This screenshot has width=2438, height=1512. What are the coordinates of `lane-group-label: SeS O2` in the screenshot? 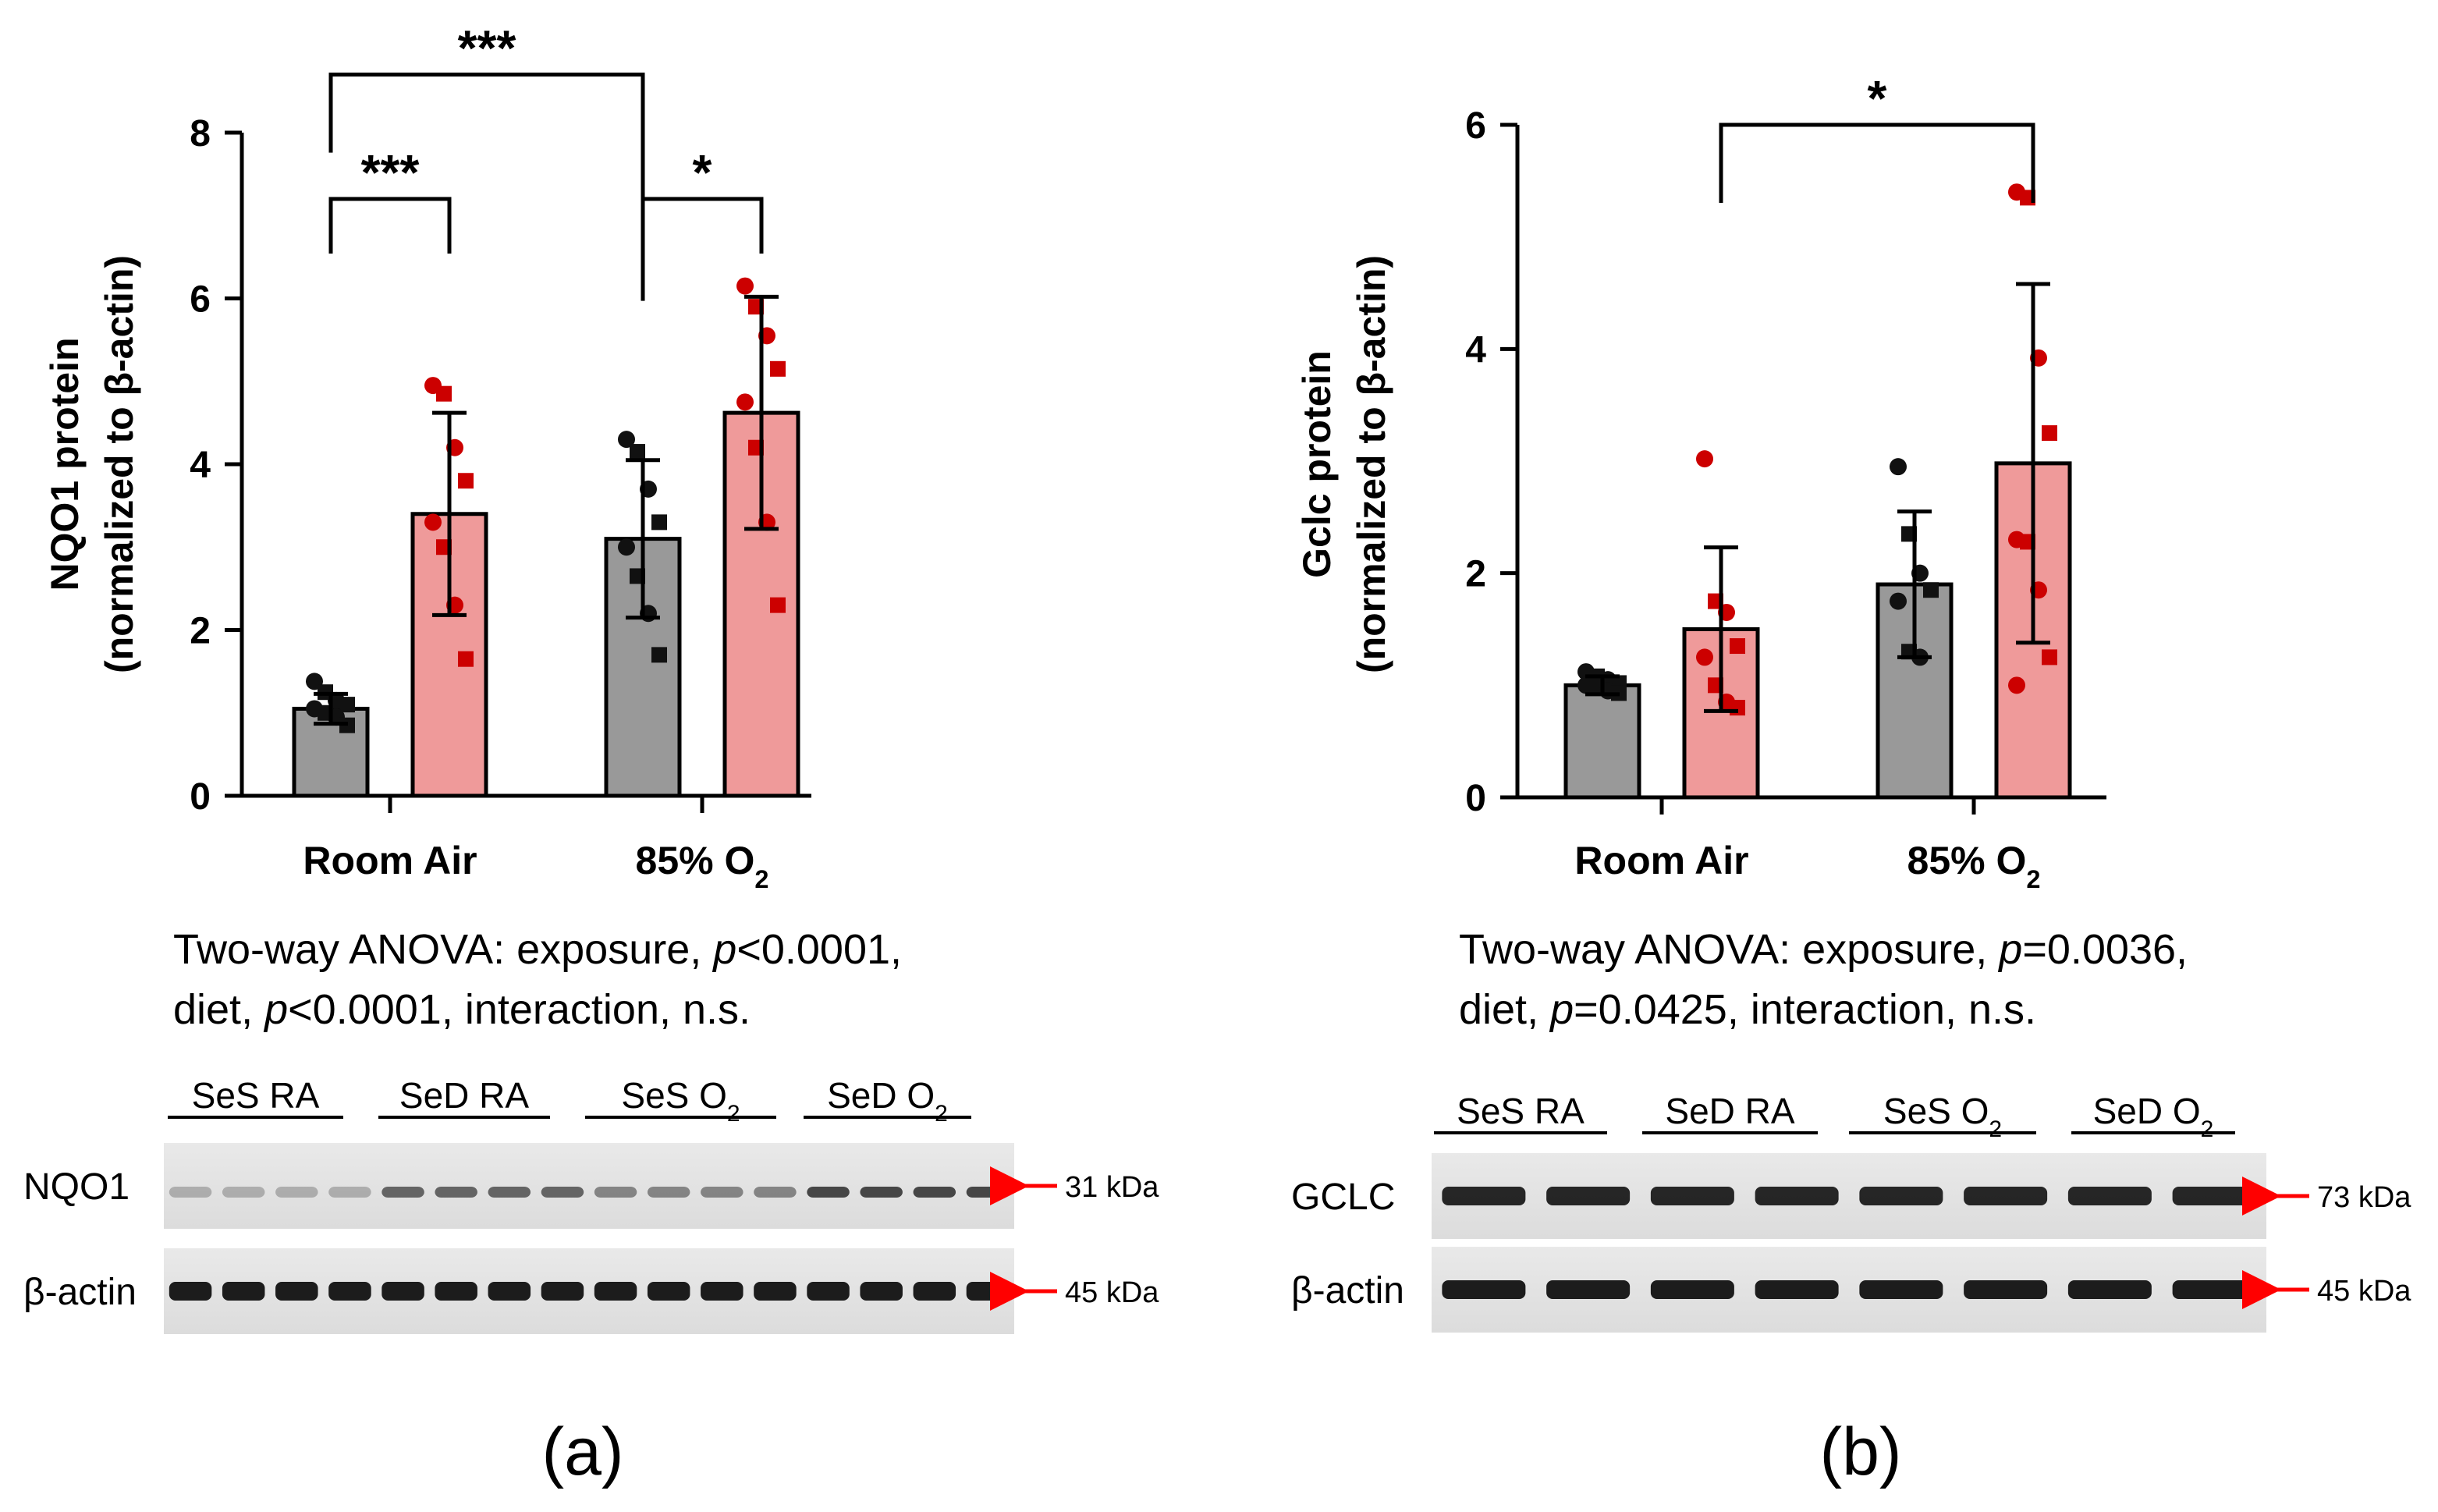 It's located at (1942, 1117).